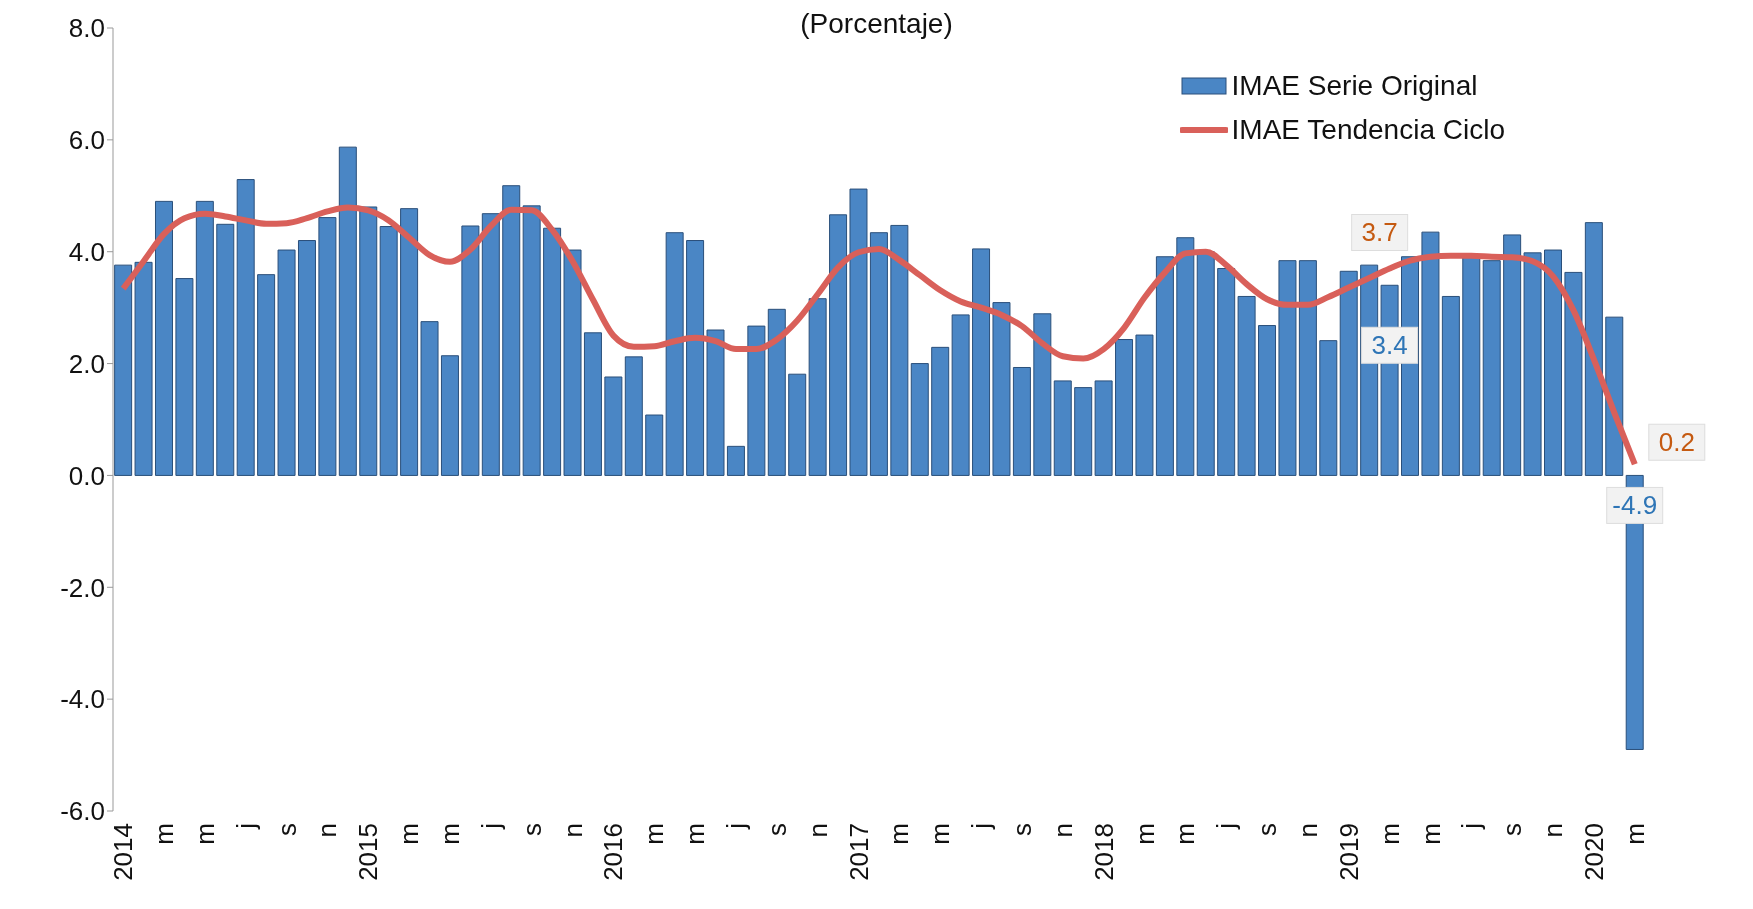 This screenshot has height=909, width=1753. Describe the element at coordinates (86, 28) in the screenshot. I see `y-tick-label: 8.0` at that location.